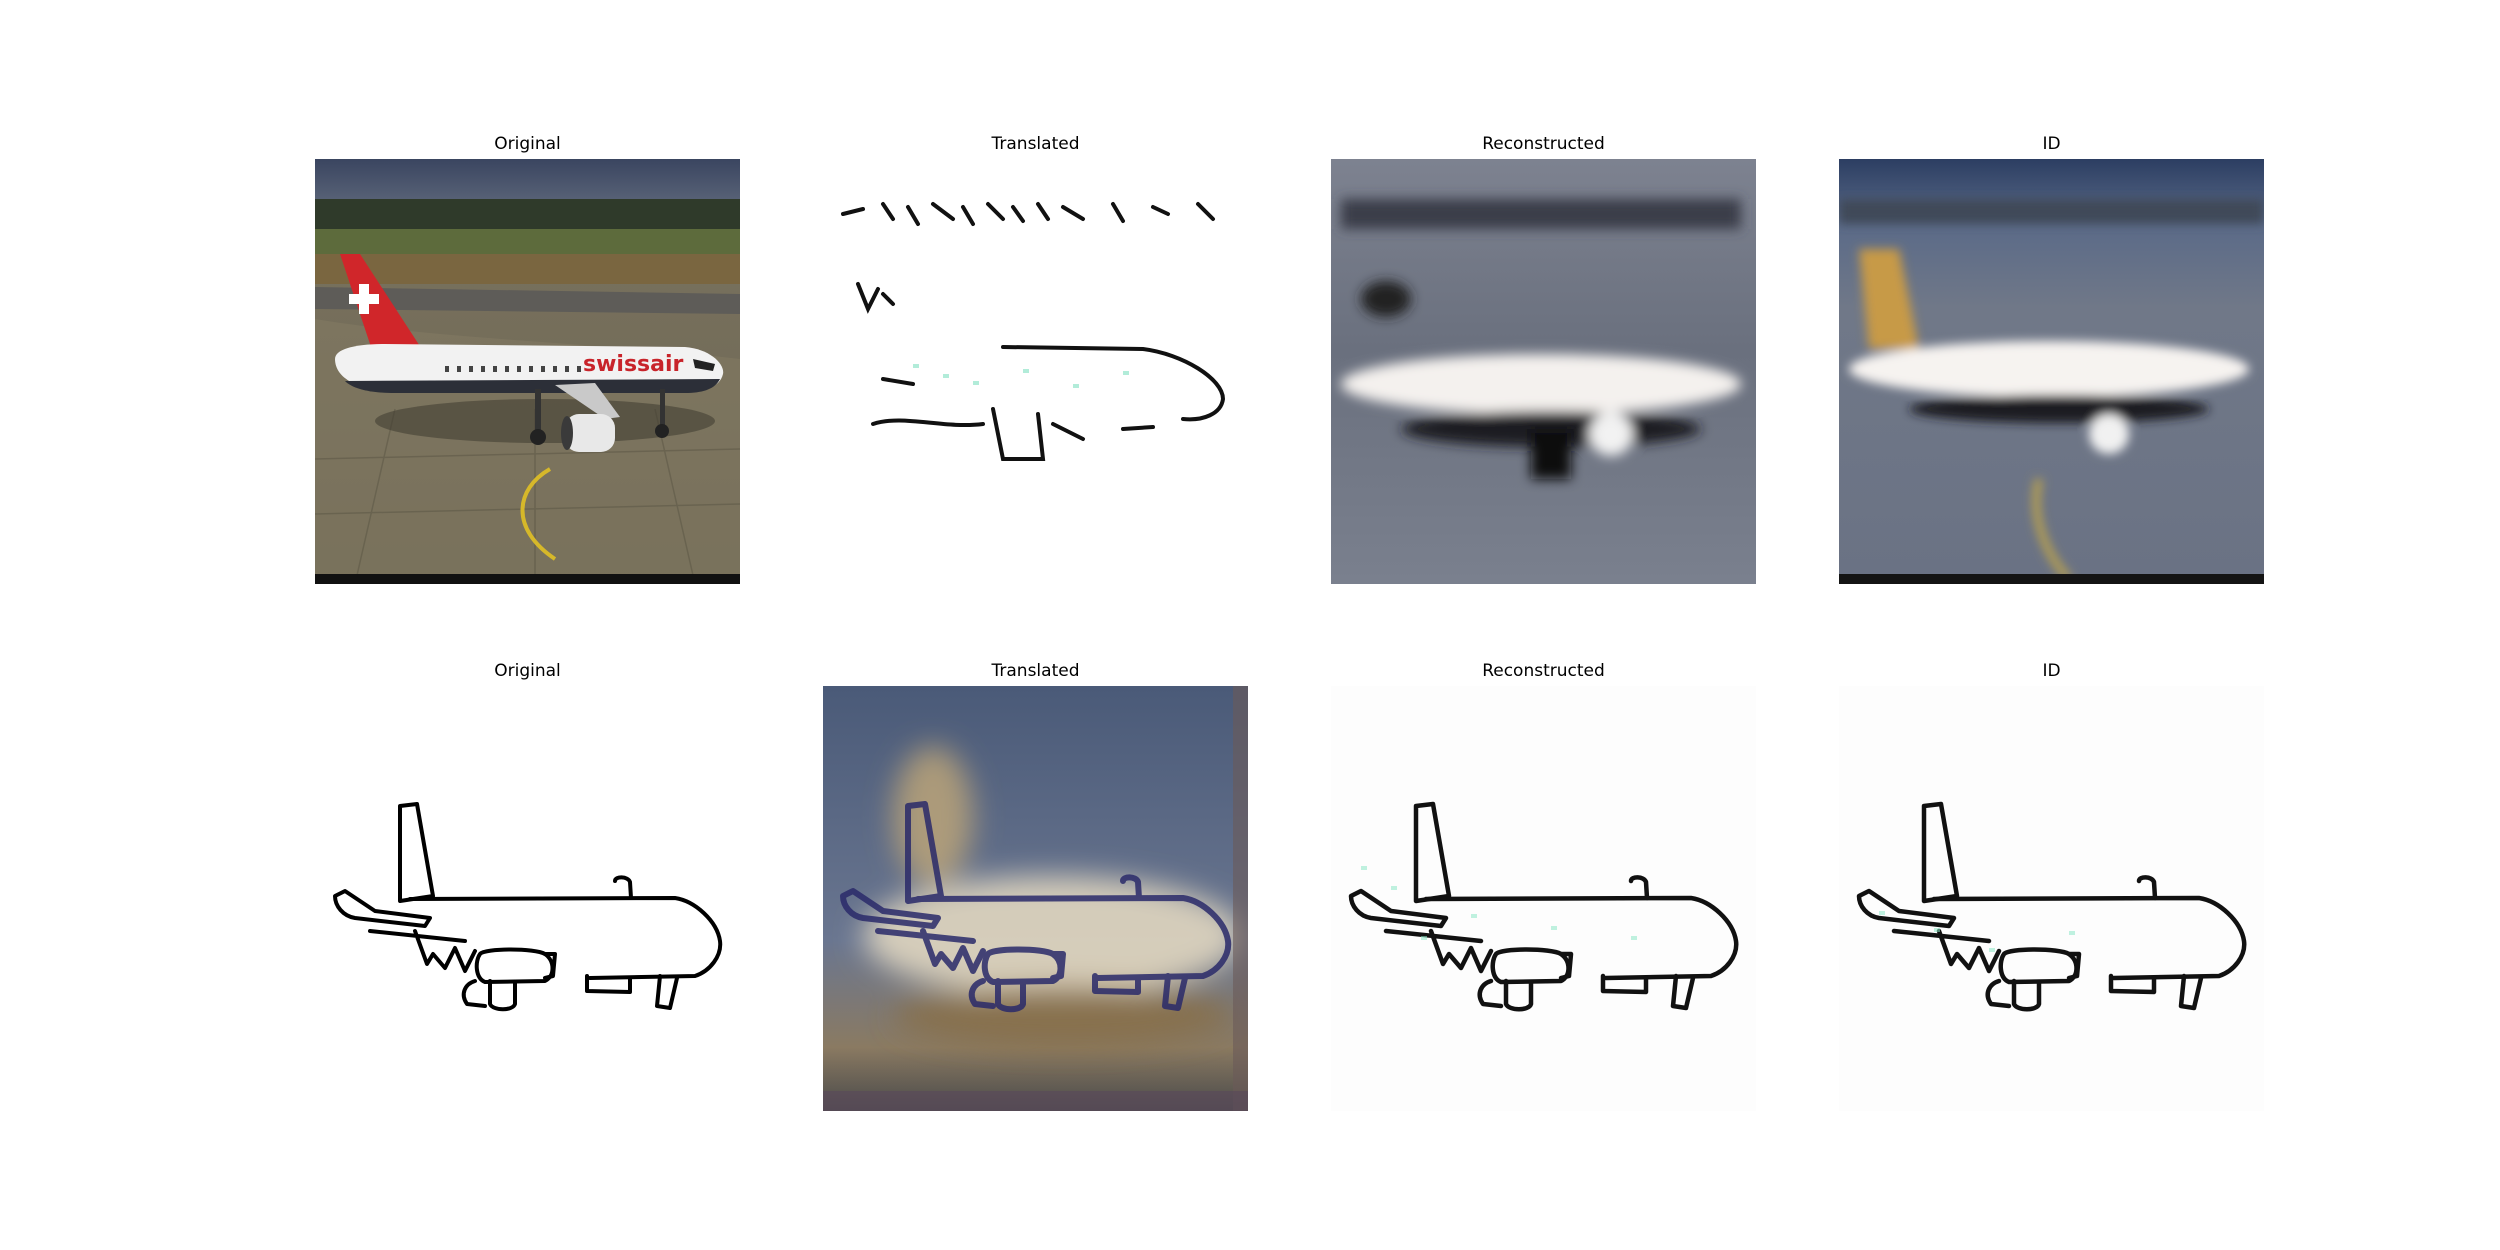 The image size is (2500, 1250). What do you see at coordinates (2051, 898) in the screenshot?
I see `identity-sketch-panel` at bounding box center [2051, 898].